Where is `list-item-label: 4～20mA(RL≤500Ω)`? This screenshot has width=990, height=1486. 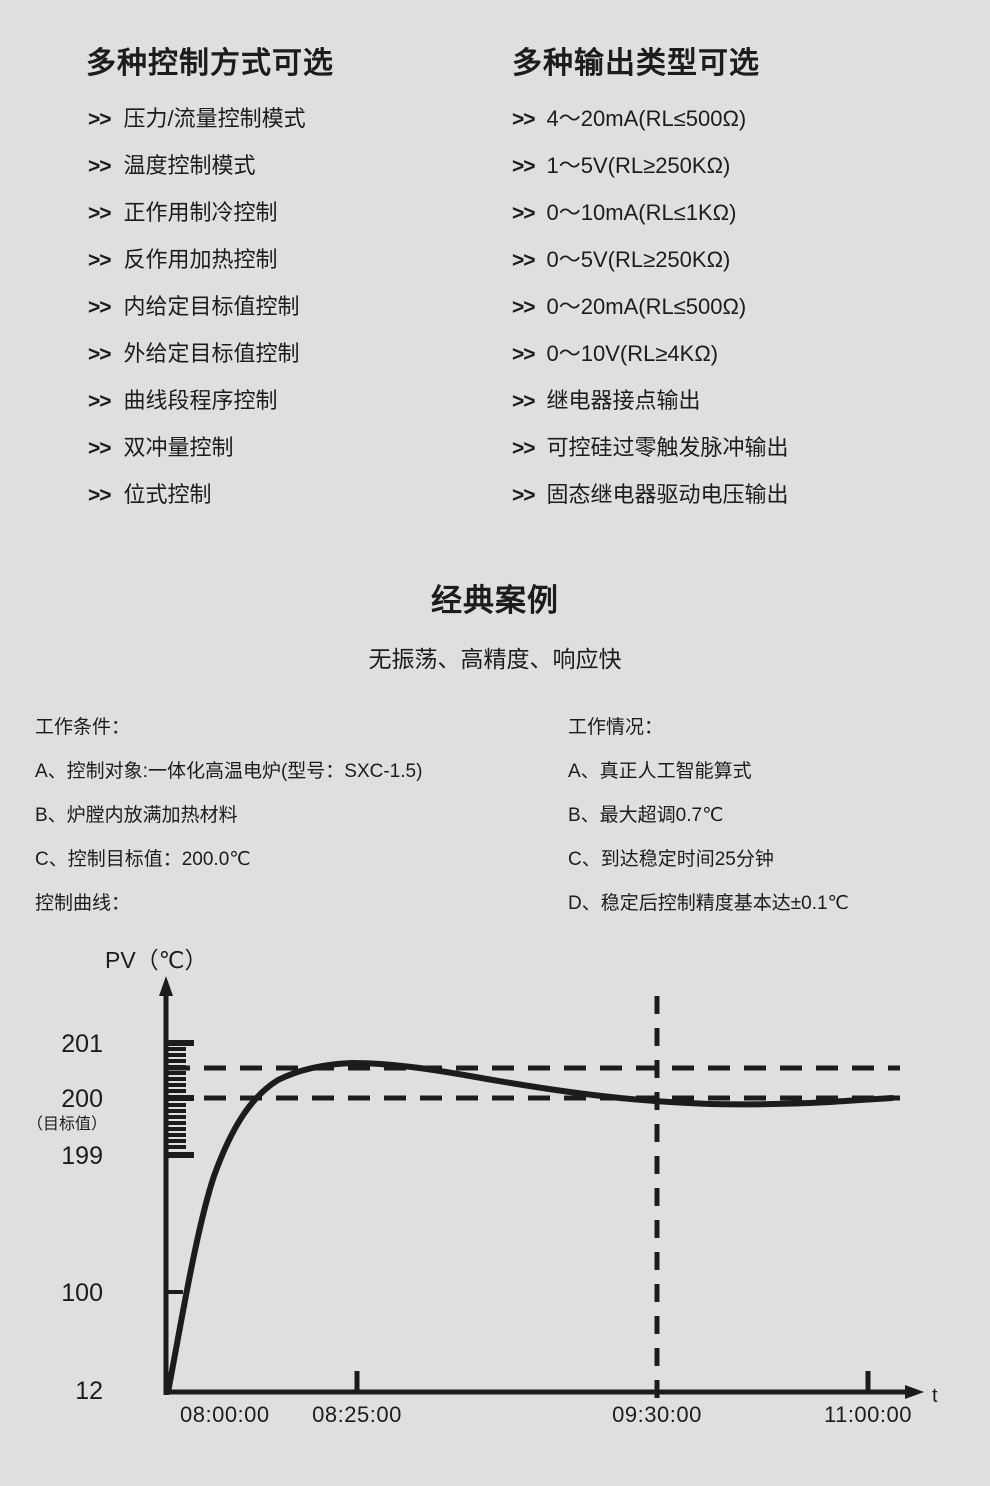 list-item-label: 4～20mA(RL≤500Ω) is located at coordinates (646, 118).